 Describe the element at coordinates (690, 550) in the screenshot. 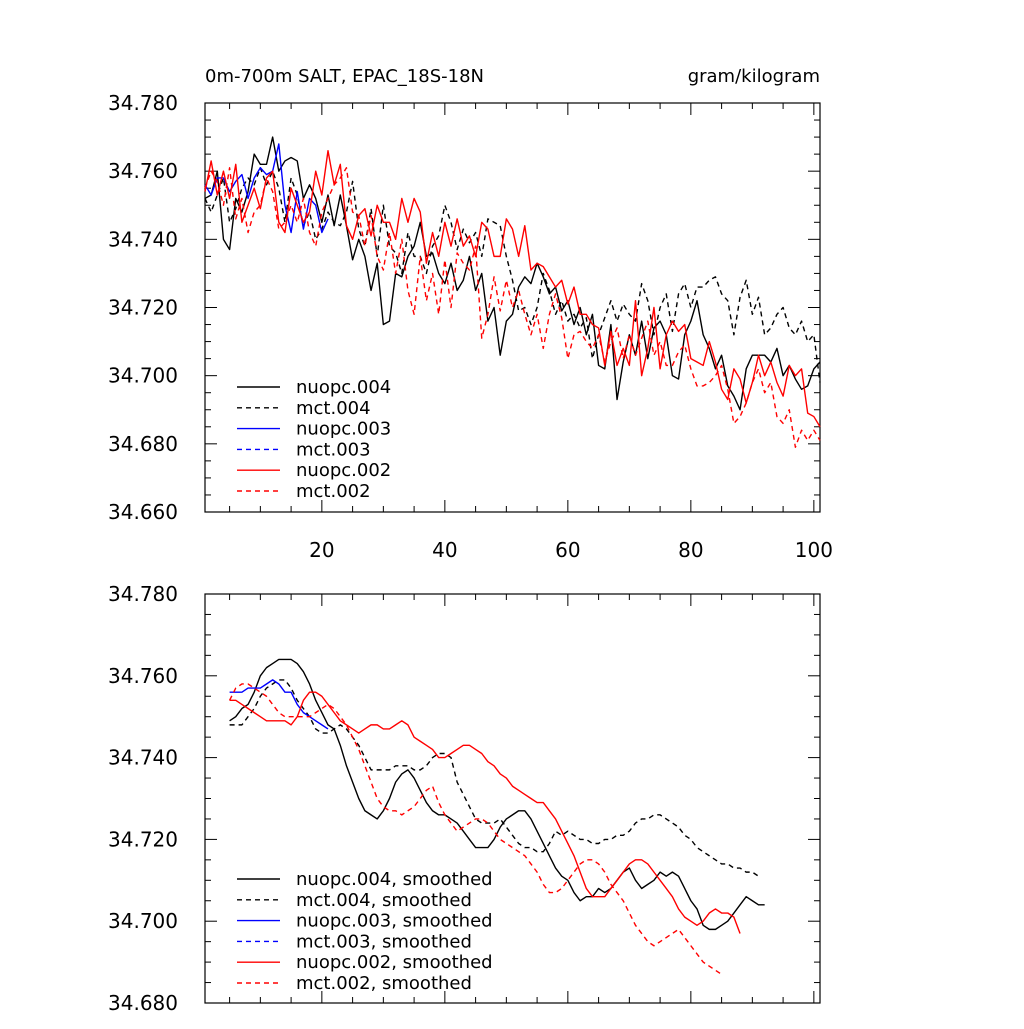

I see `x-tick-label: 80` at that location.